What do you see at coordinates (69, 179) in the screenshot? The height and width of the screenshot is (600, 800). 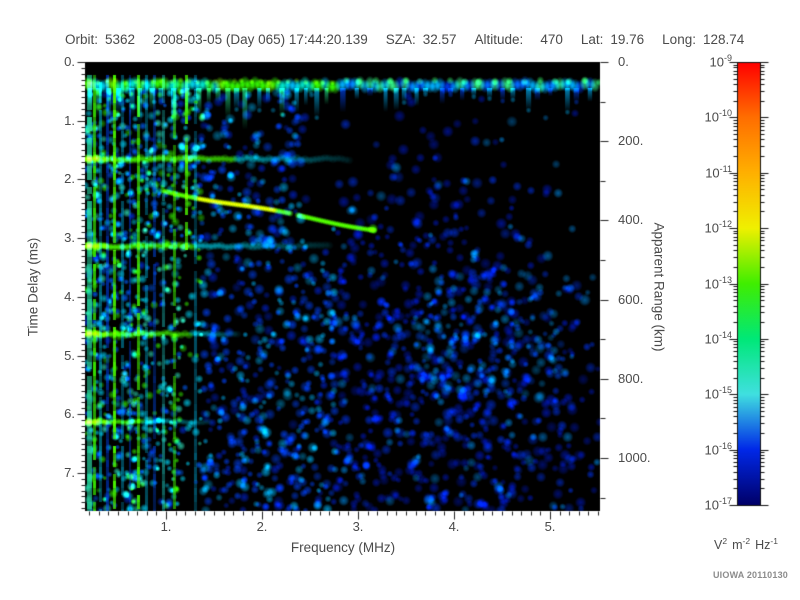 I see `y-axis-tick-label: 2.` at bounding box center [69, 179].